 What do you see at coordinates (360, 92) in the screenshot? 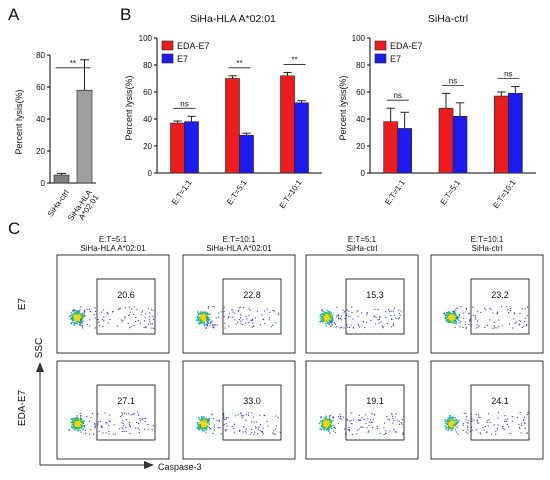
I see `y-tick-label: 60` at bounding box center [360, 92].